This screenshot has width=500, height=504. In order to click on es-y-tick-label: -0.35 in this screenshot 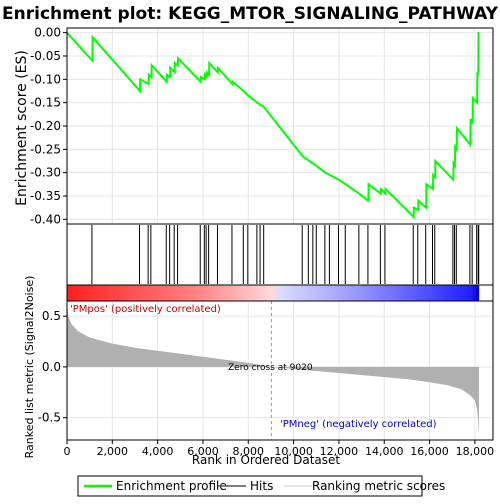, I will do `click(45, 196)`.